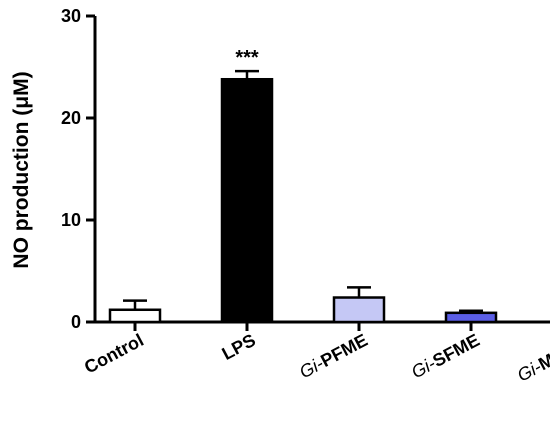 The width and height of the screenshot is (550, 426). I want to click on bar-pfme, so click(359, 310).